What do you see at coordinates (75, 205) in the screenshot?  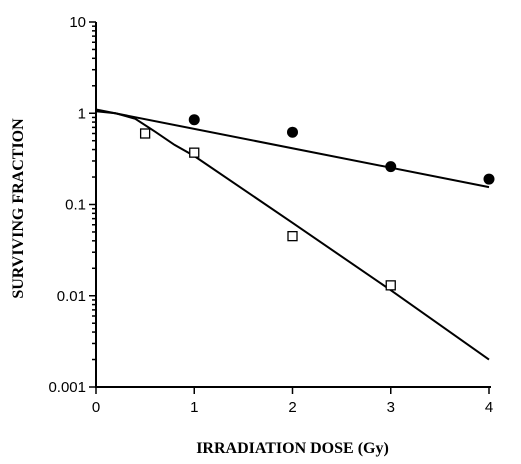 I see `y-tick-label: 0.1` at bounding box center [75, 205].